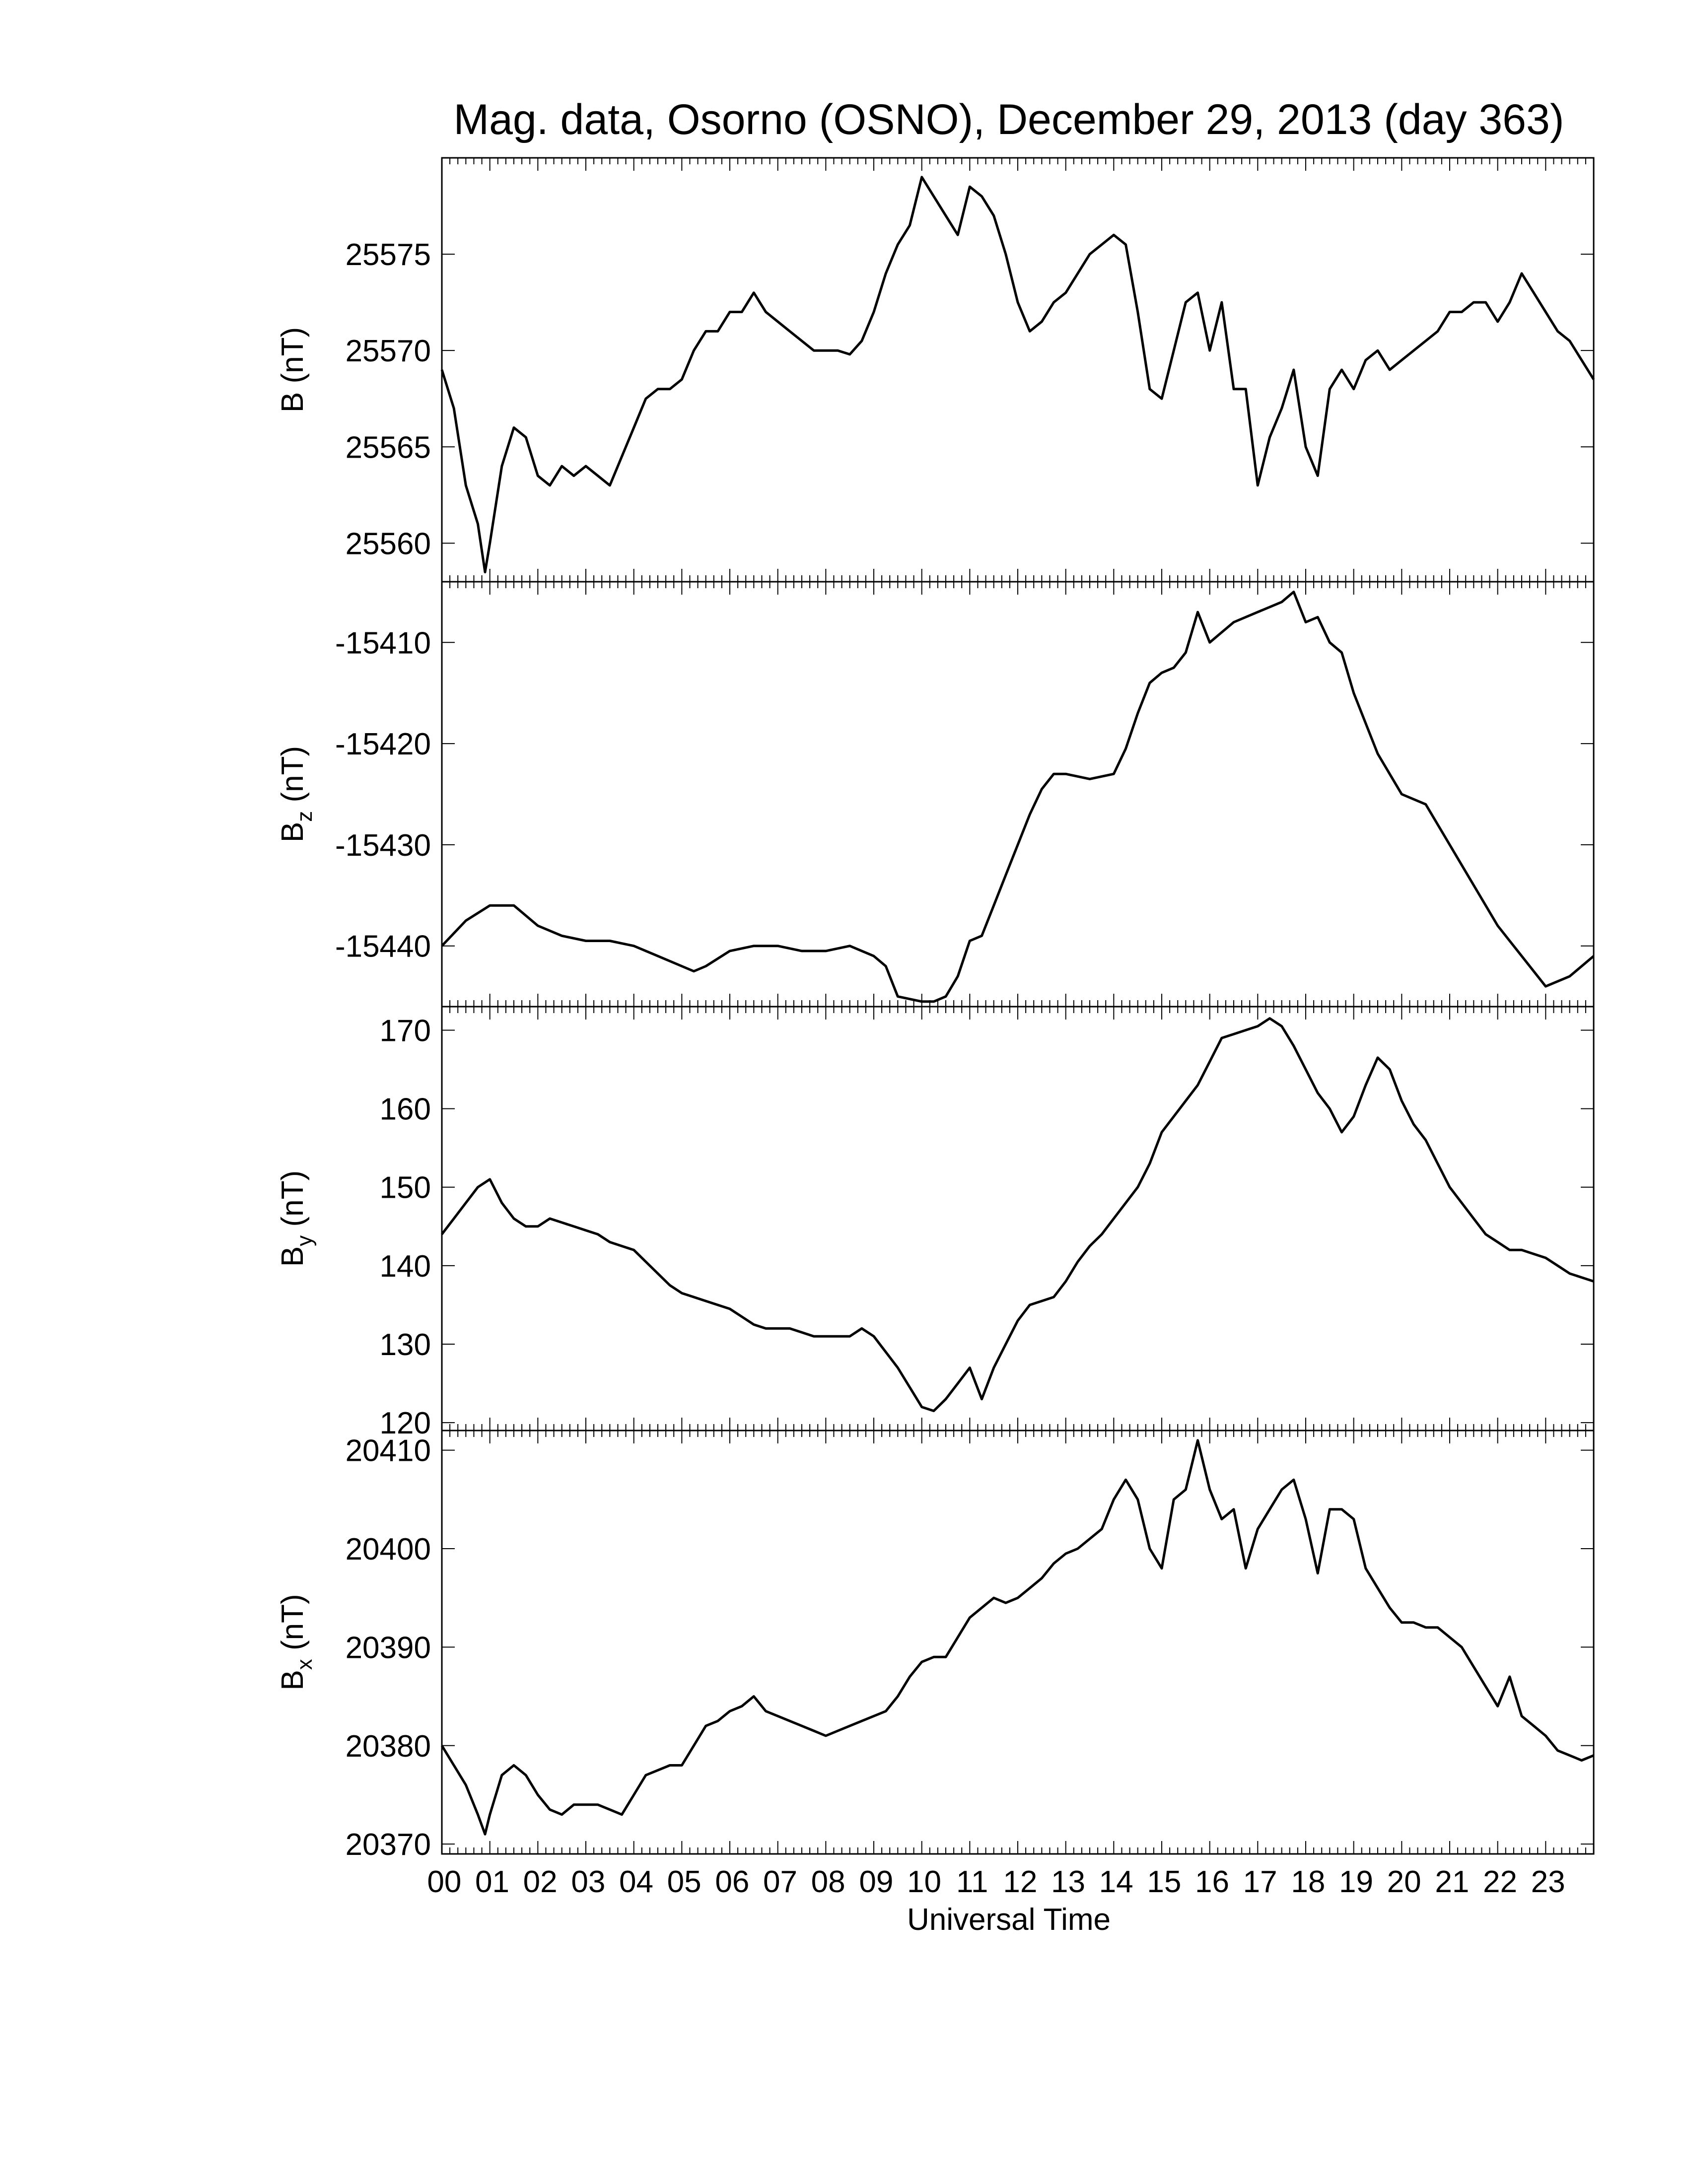  What do you see at coordinates (1009, 1920) in the screenshot?
I see `x-axis-label: Universal Time` at bounding box center [1009, 1920].